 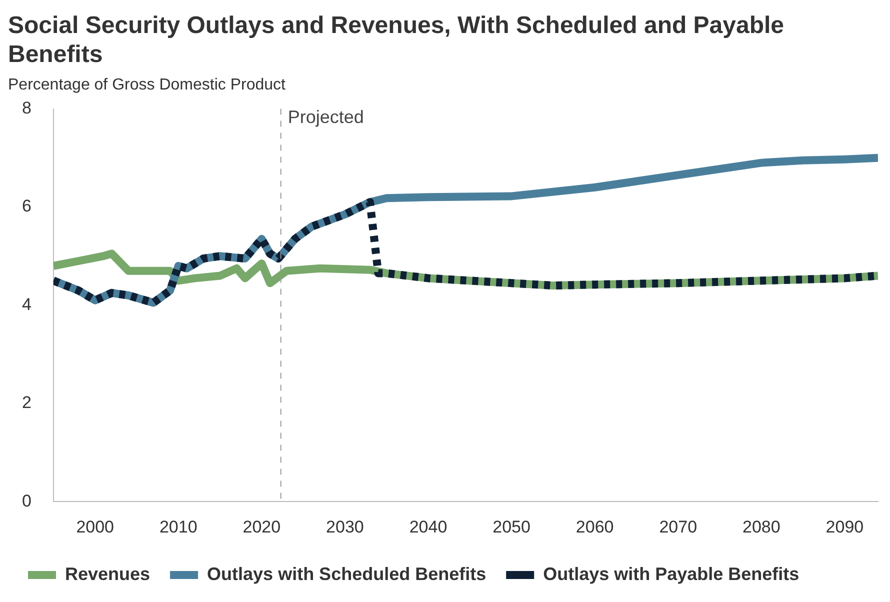 What do you see at coordinates (345, 526) in the screenshot?
I see `x-tick-label: 2030` at bounding box center [345, 526].